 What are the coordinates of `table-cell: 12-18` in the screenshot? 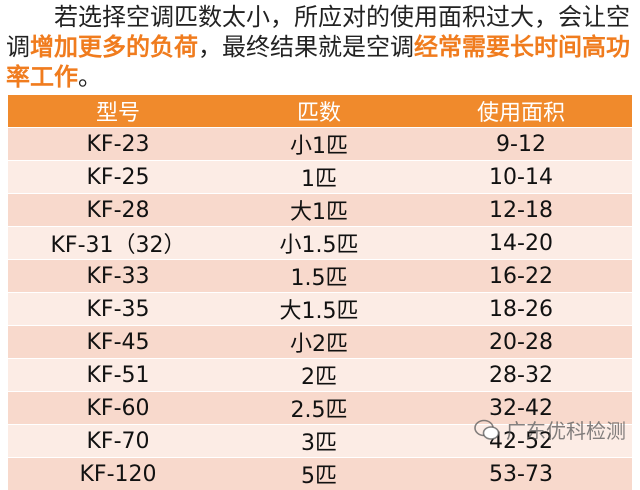 It's located at (521, 210).